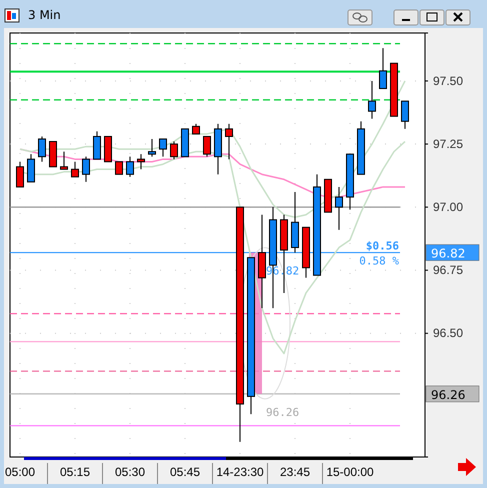  What do you see at coordinates (20, 472) in the screenshot?
I see `x-tick-label: 05:00` at bounding box center [20, 472].